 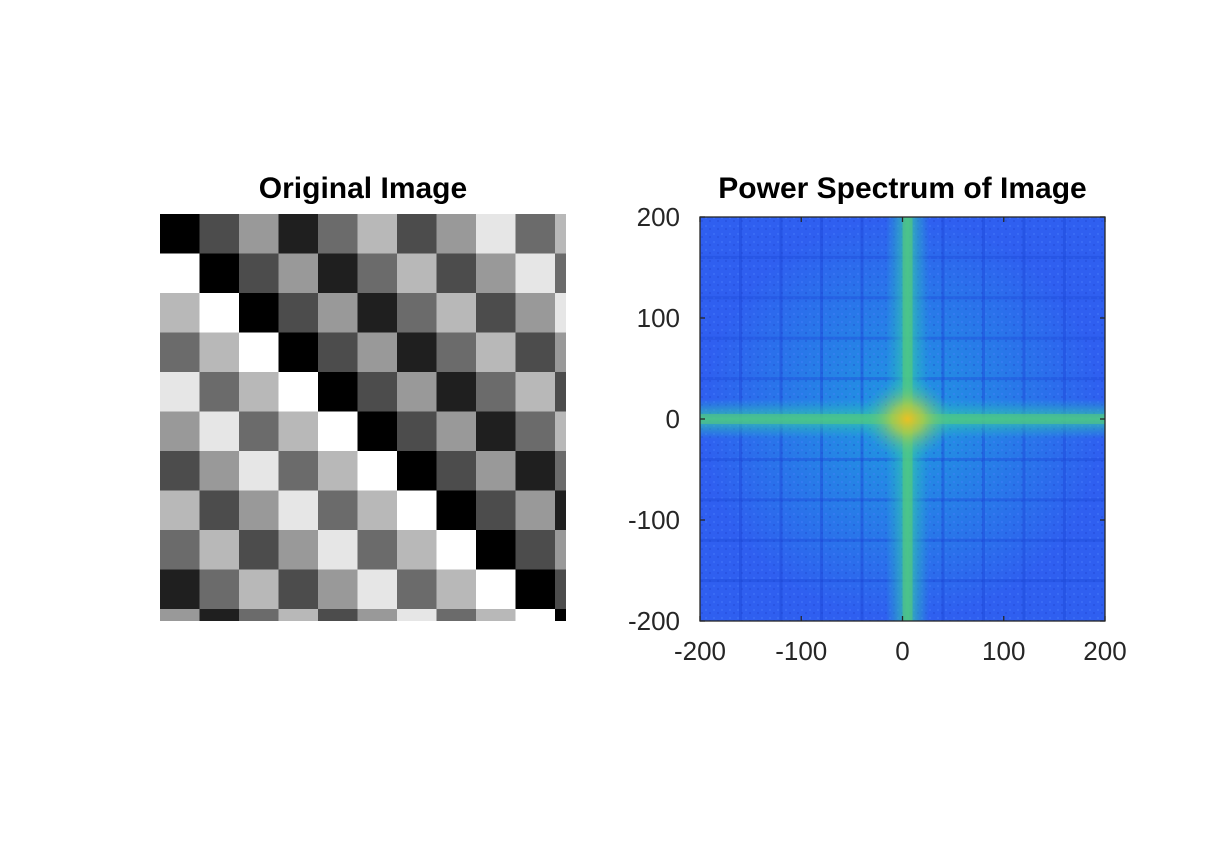 What do you see at coordinates (1003, 651) in the screenshot?
I see `x-tick-label: 100` at bounding box center [1003, 651].